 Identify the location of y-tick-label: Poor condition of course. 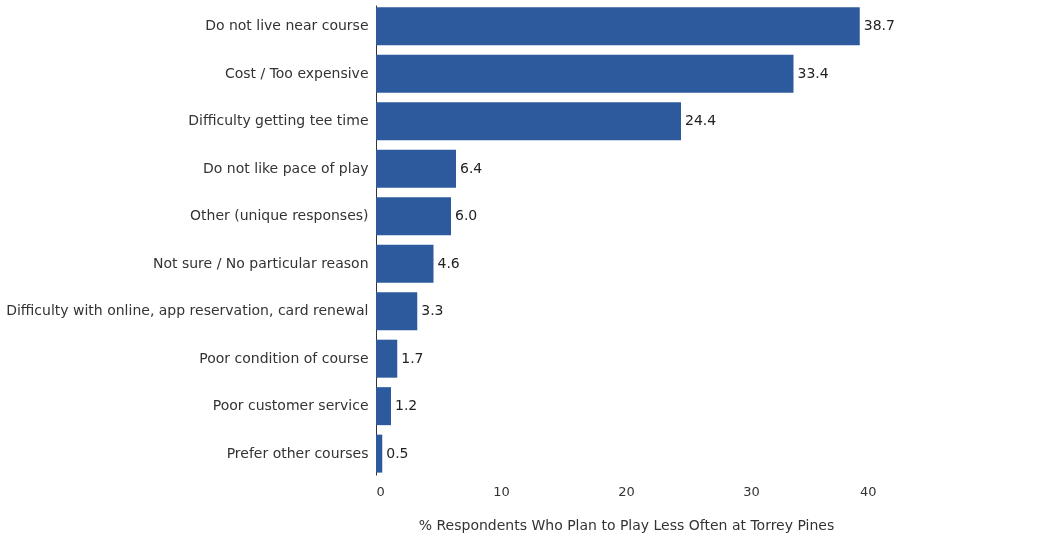
(284, 357).